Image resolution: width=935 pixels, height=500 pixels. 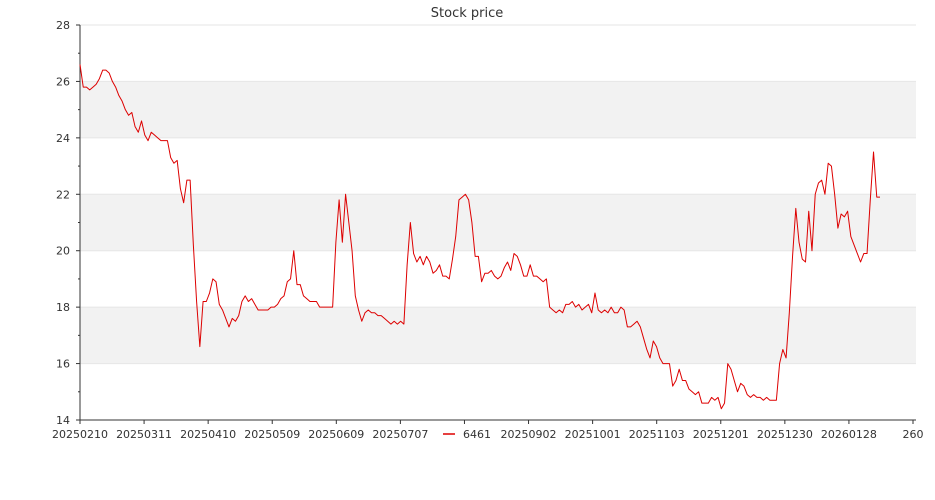 What do you see at coordinates (63, 364) in the screenshot?
I see `y-tick-label: 16` at bounding box center [63, 364].